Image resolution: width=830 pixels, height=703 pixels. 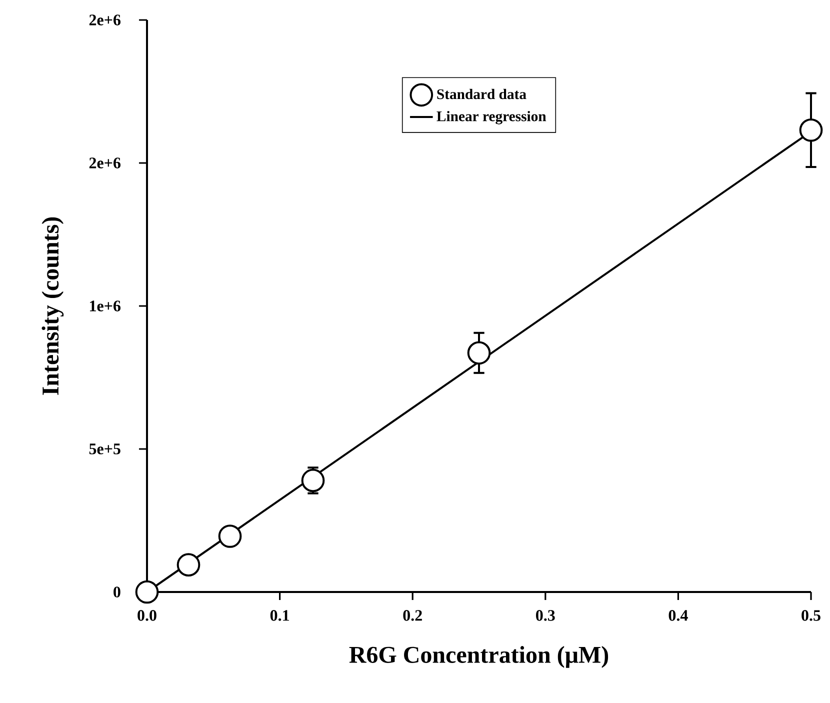 What do you see at coordinates (53, 306) in the screenshot?
I see `y-axis-title: Intensity (counts)` at bounding box center [53, 306].